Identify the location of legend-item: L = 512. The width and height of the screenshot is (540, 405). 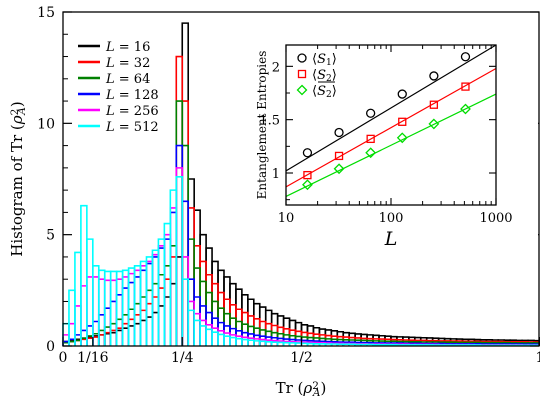
(118, 127).